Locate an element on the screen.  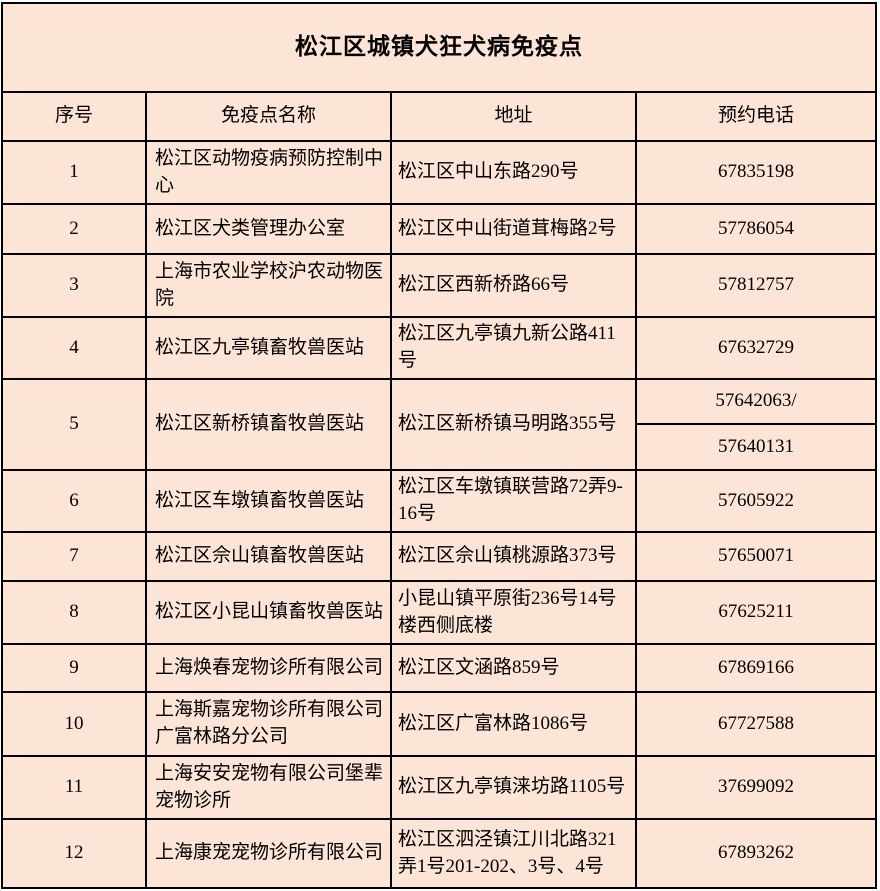
address-cell: 松江区新桥镇马明路355号 is located at coordinates (513, 424).